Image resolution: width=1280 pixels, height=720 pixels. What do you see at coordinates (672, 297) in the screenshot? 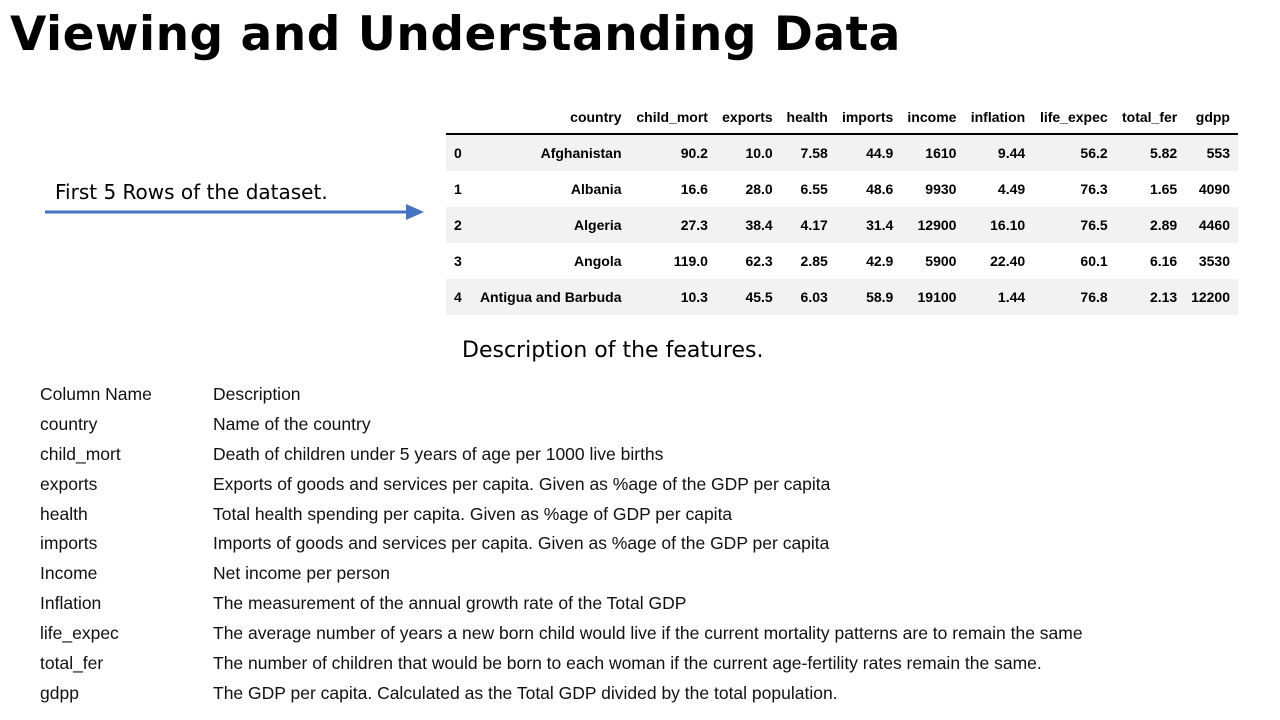
I see `table-cell: 10.3` at bounding box center [672, 297].